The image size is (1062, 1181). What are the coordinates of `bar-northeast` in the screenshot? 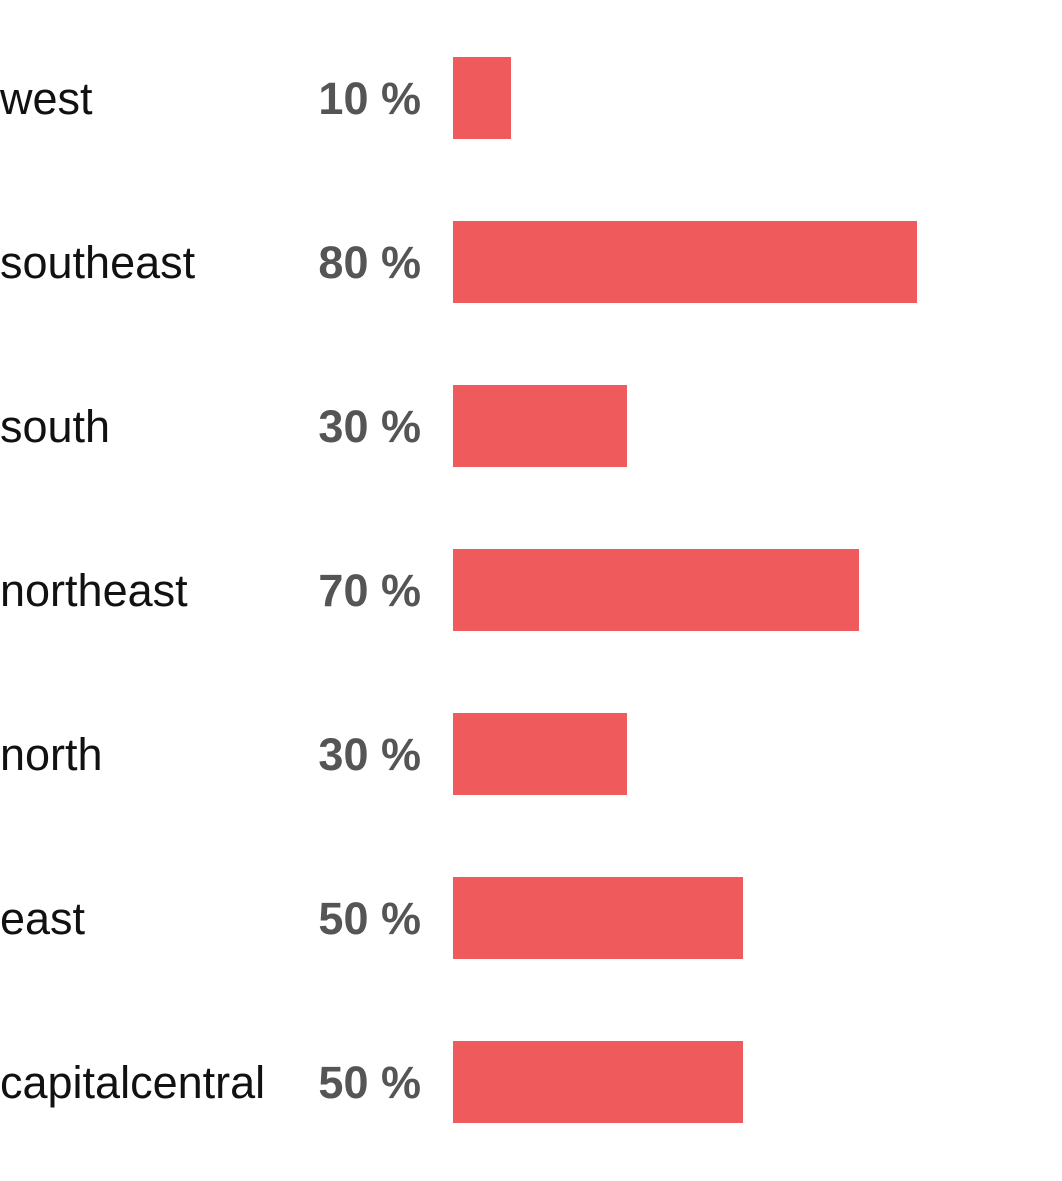 It's located at (656, 590).